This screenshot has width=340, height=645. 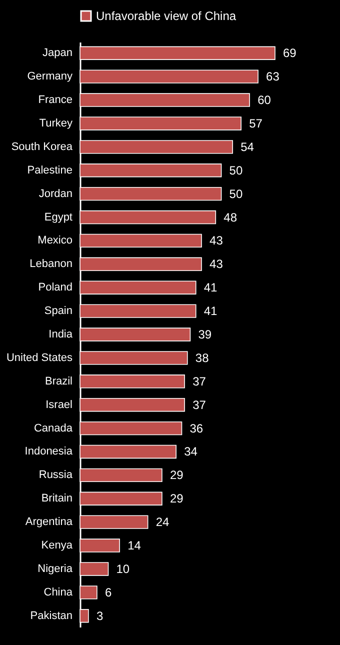 What do you see at coordinates (56, 123) in the screenshot?
I see `y-tick-label: Turkey` at bounding box center [56, 123].